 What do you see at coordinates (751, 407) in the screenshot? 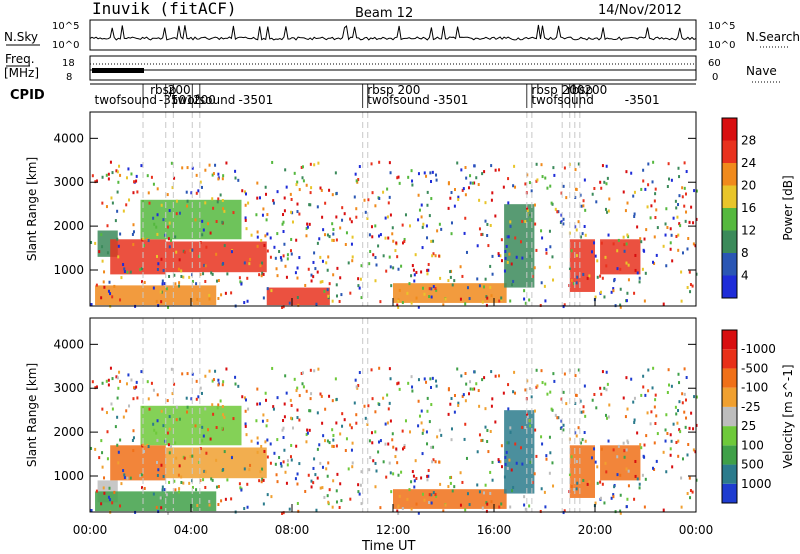
I see `colorbar-tick-label: -25` at bounding box center [751, 407].